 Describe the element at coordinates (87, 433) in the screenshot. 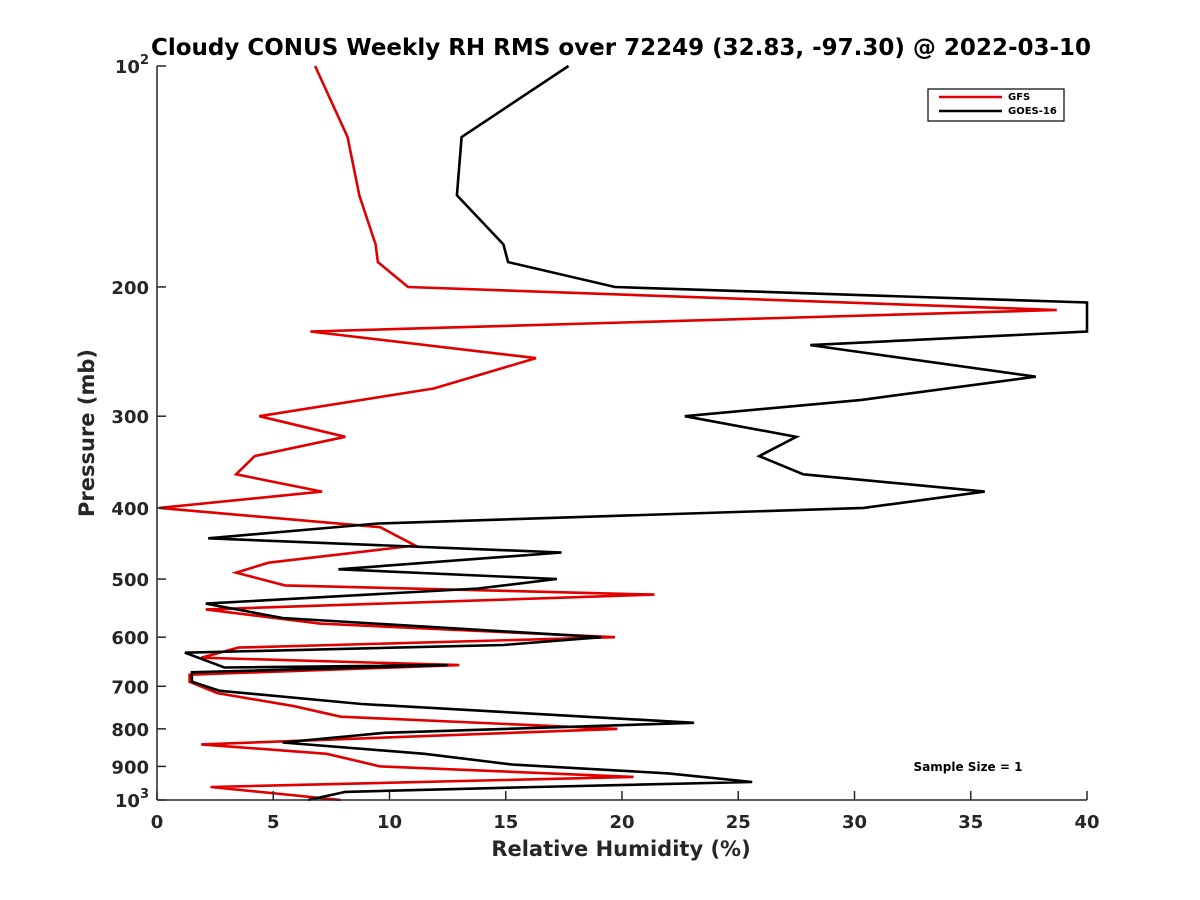

I see `y-axis-label: Pressure (mb)` at that location.